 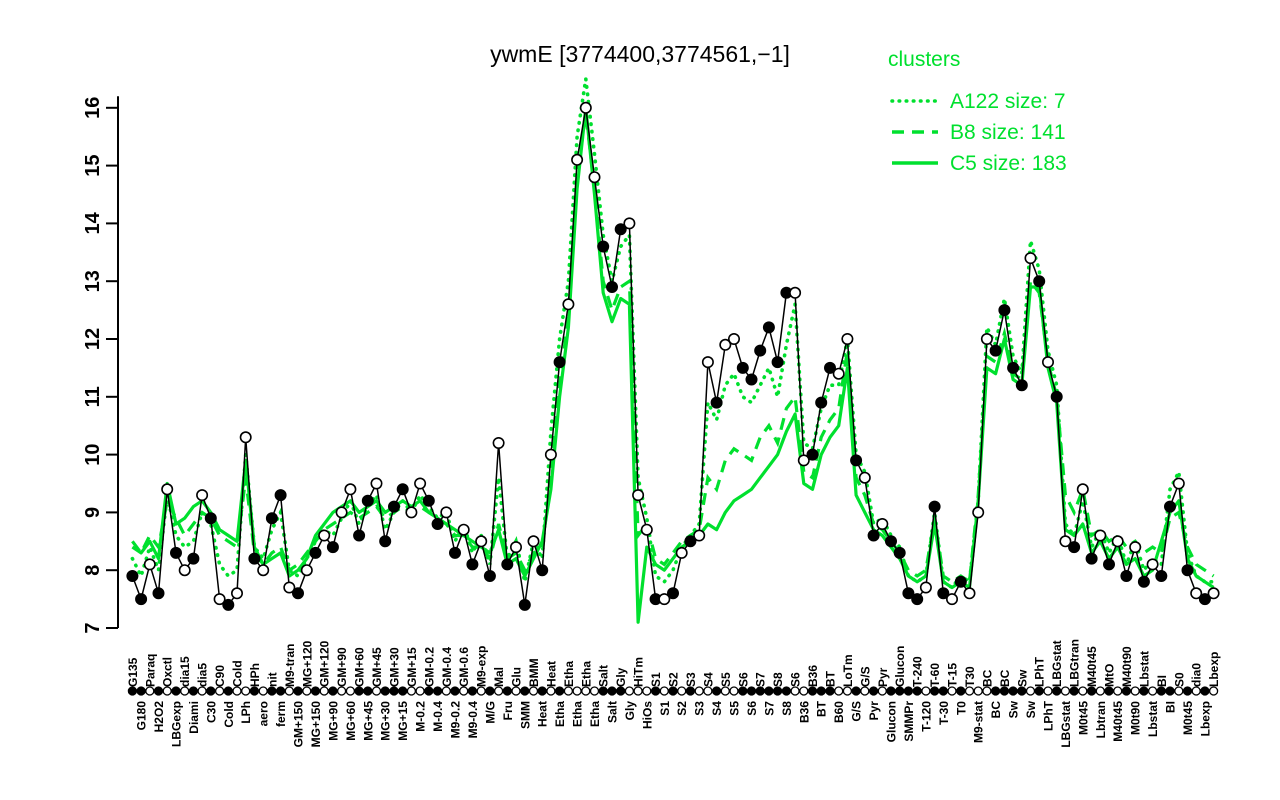 What do you see at coordinates (93, 165) in the screenshot?
I see `y-tick-label: 15` at bounding box center [93, 165].